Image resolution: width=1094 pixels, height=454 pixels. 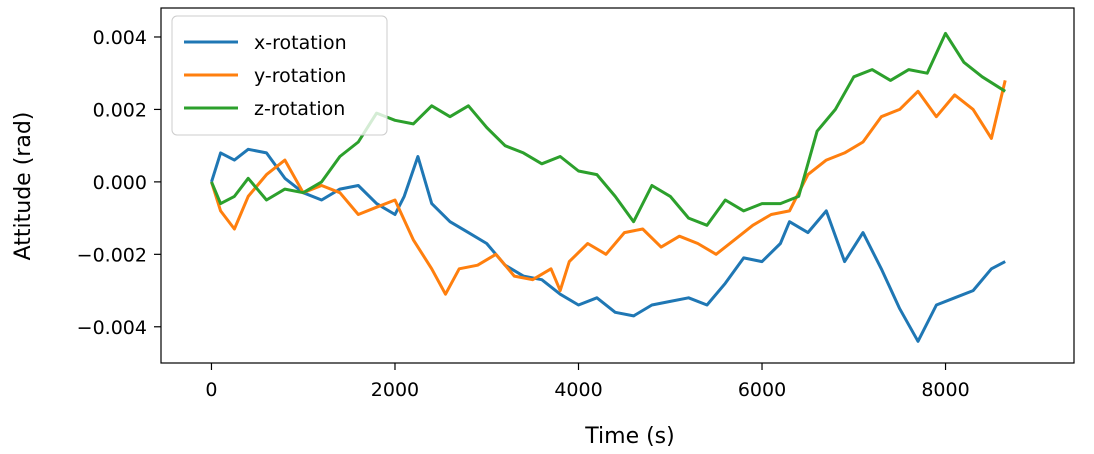 I want to click on legend-box, so click(x=279, y=75).